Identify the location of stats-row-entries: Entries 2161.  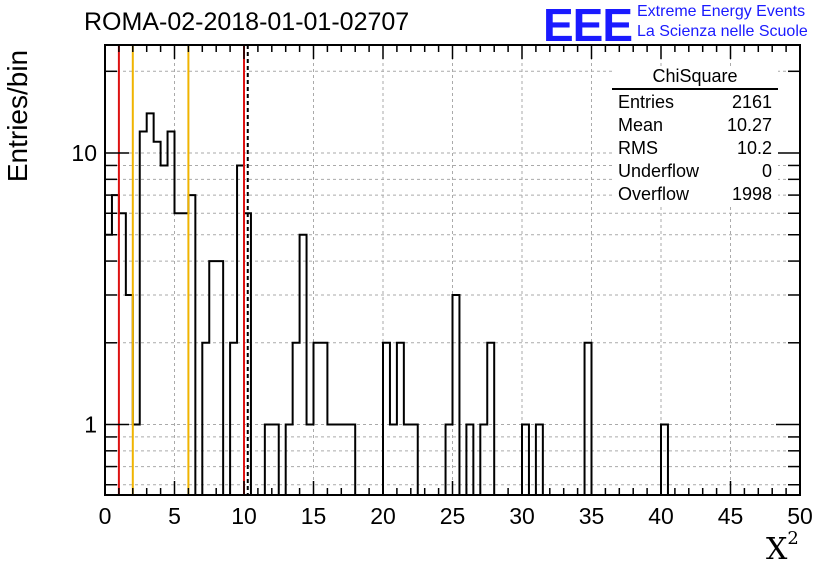
(695, 102).